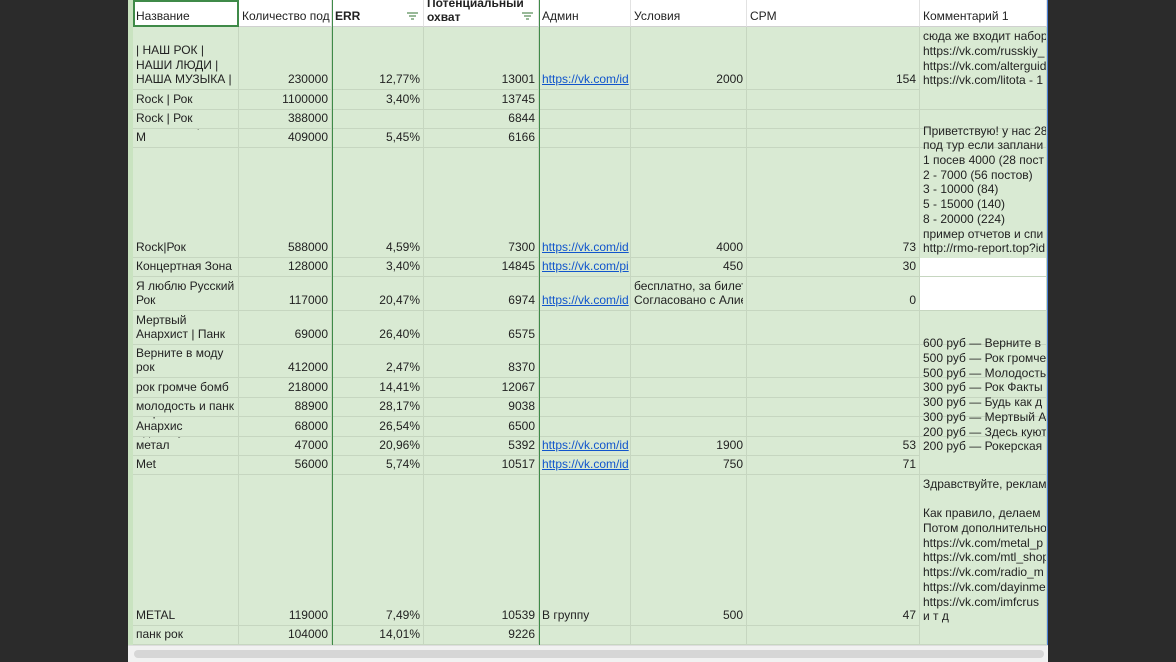 This screenshot has width=1176, height=662. I want to click on cell-name: Мертвый Анархис, so click(186, 427).